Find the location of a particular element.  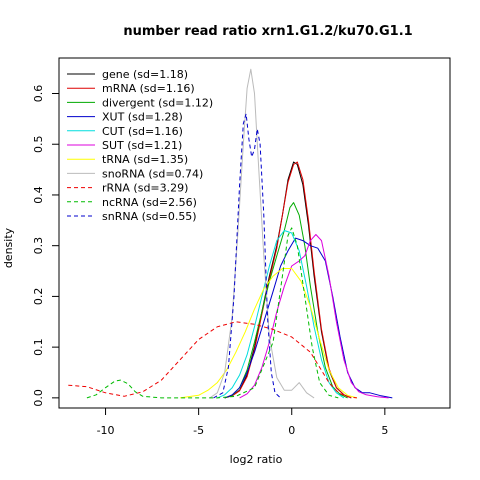

legend-label-5: SUT (sd=1.21) is located at coordinates (142, 145).